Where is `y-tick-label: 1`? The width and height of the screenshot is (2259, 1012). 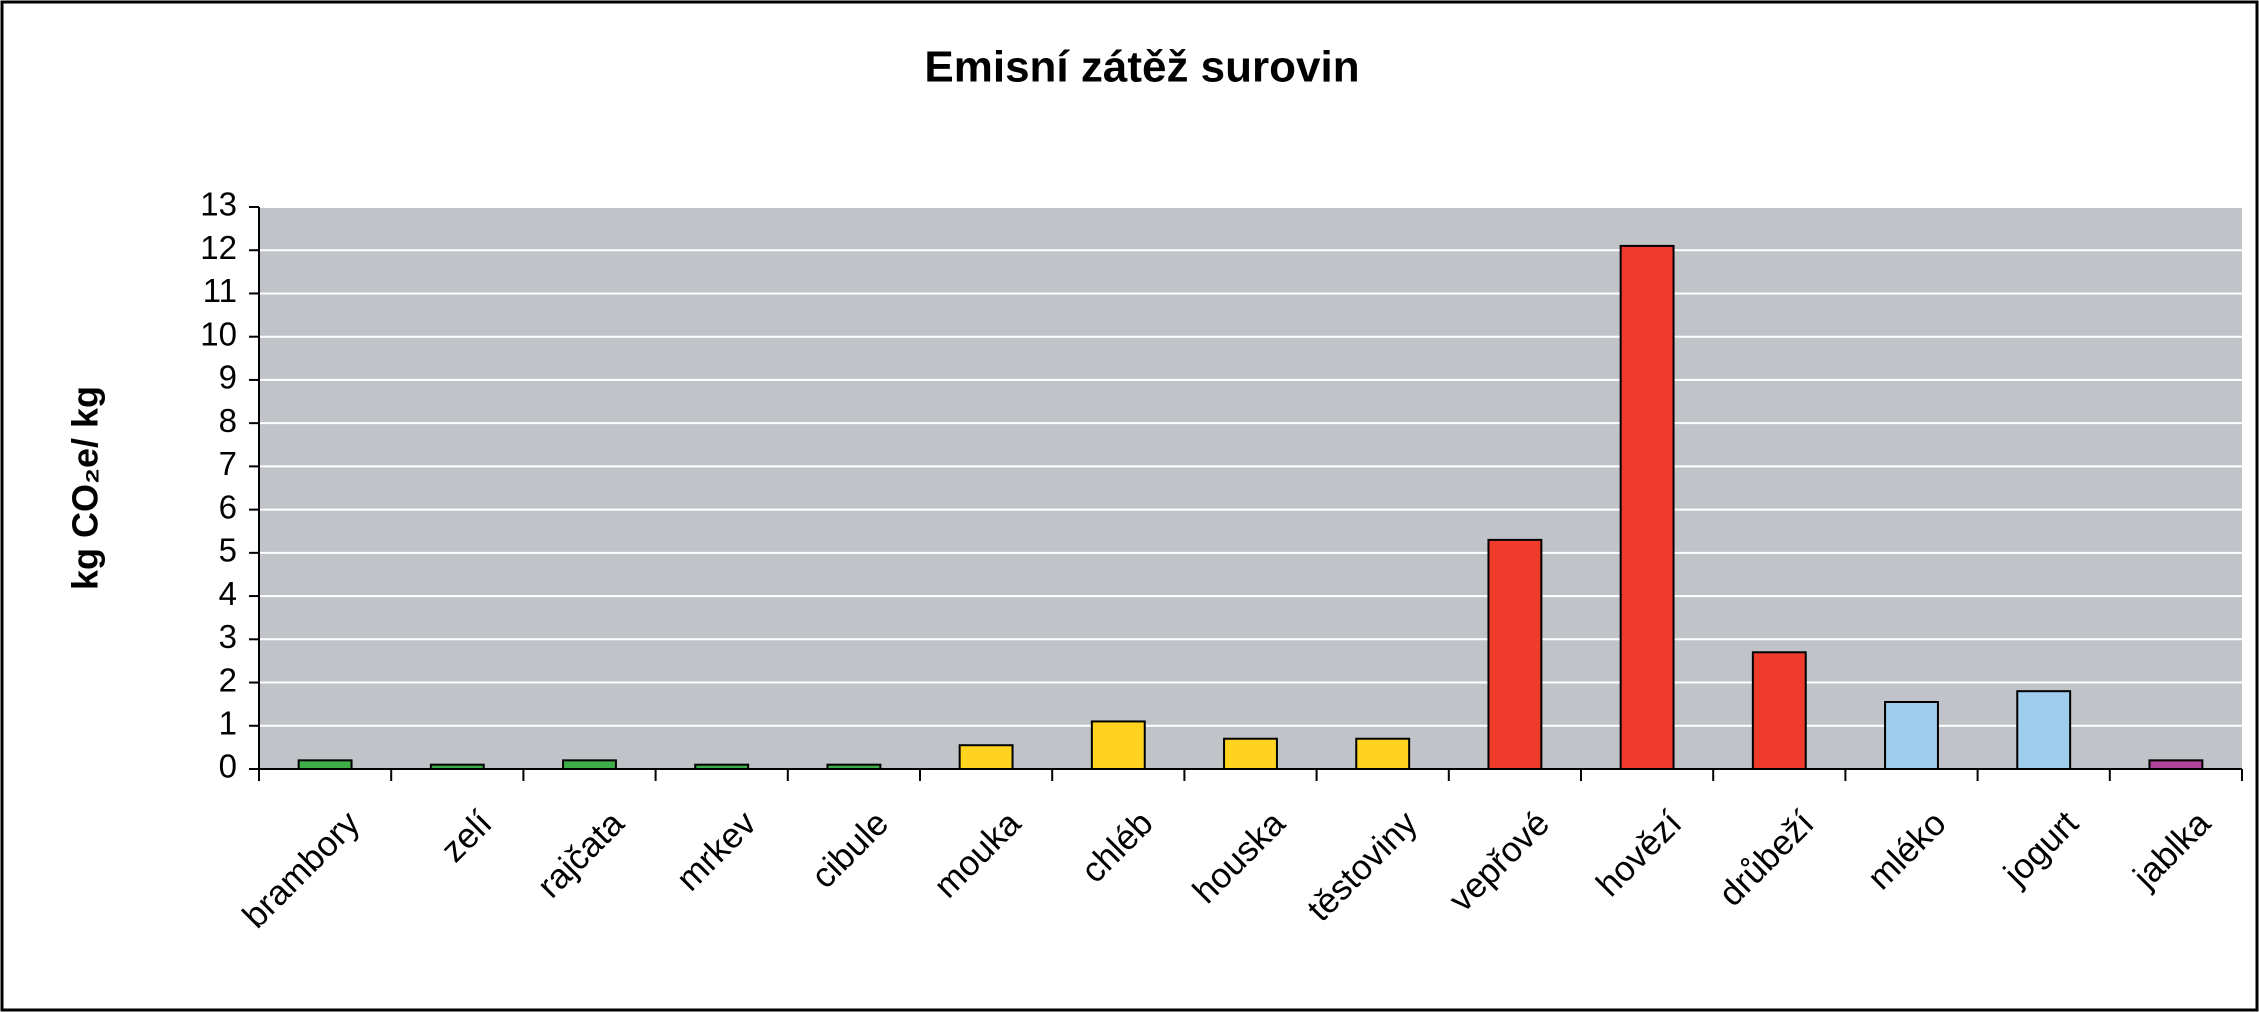
y-tick-label: 1 is located at coordinates (228, 722).